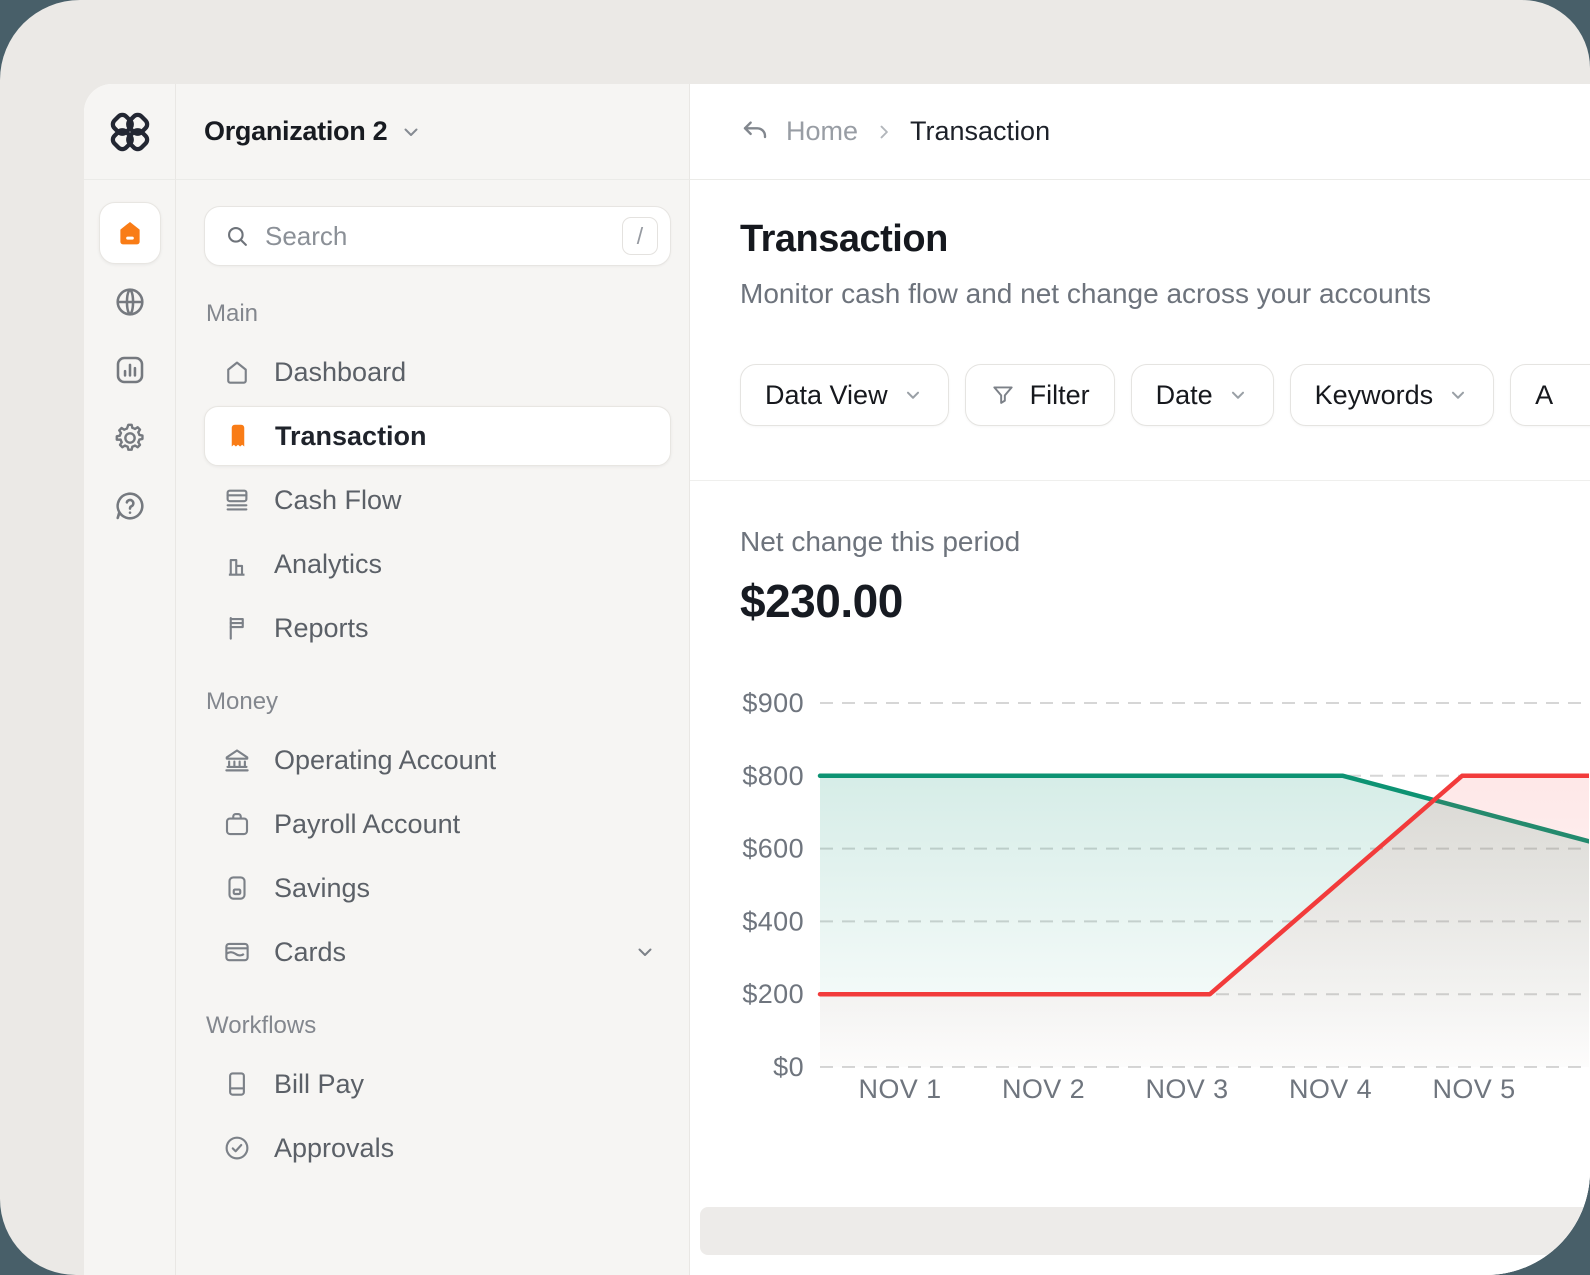 Image resolution: width=1590 pixels, height=1275 pixels. I want to click on home-icon, so click(129, 233).